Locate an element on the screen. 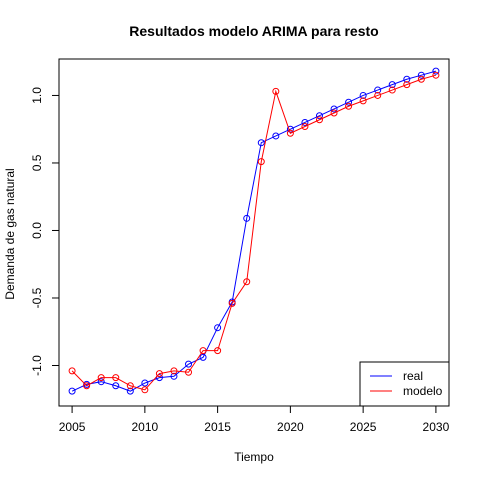  x-axis-label: Tiempo is located at coordinates (254, 457).